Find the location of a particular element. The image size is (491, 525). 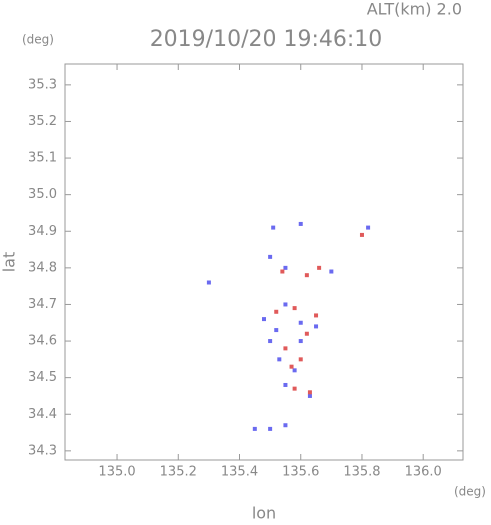

y-tick-label: 35.3 is located at coordinates (42, 84).